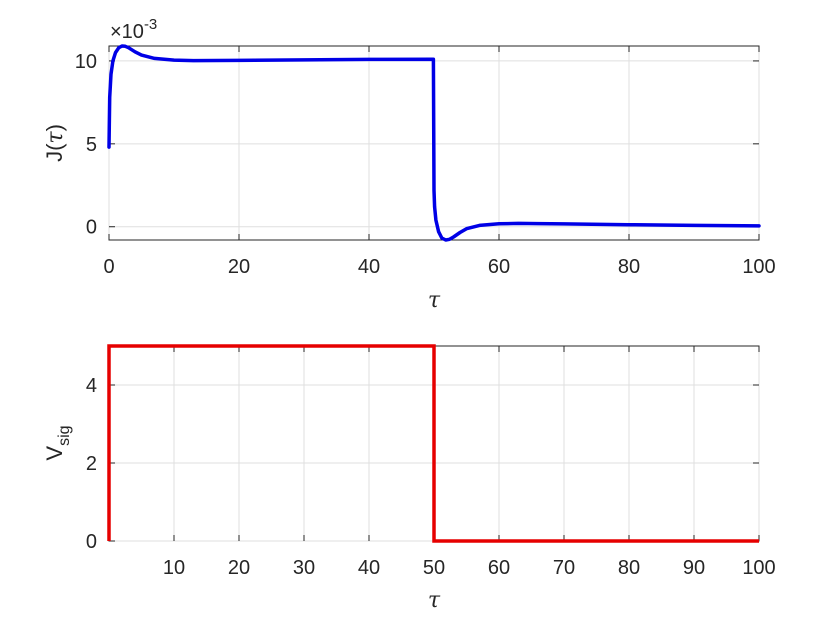 This screenshot has width=840, height=630. What do you see at coordinates (91, 145) in the screenshot?
I see `y-tick-label: 5` at bounding box center [91, 145].